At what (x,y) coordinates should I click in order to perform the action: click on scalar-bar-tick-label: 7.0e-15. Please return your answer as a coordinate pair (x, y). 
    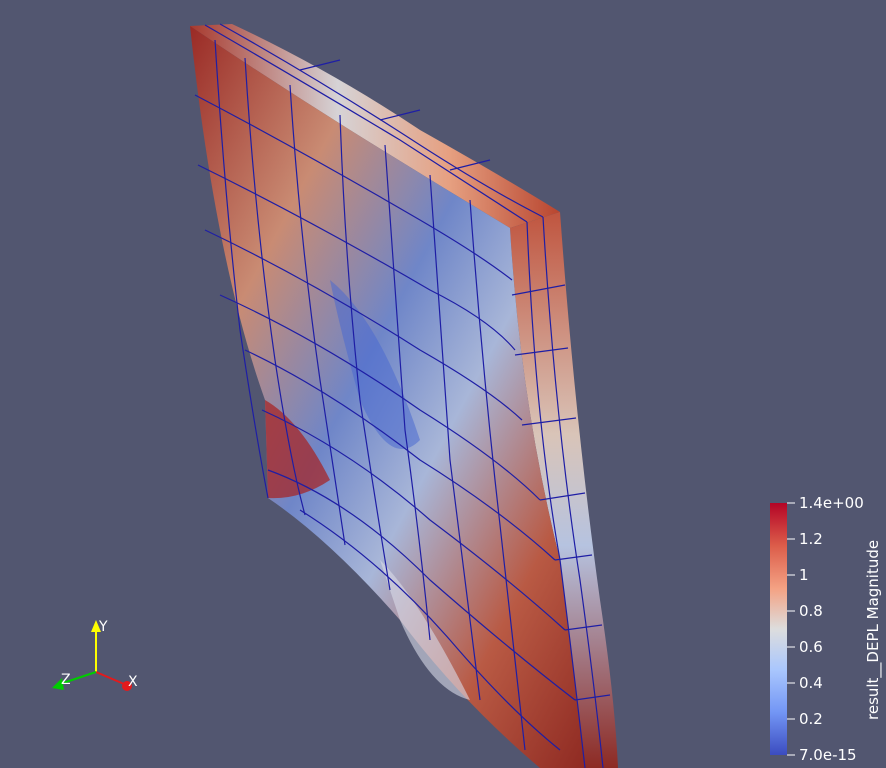
    Looking at the image, I should click on (828, 755).